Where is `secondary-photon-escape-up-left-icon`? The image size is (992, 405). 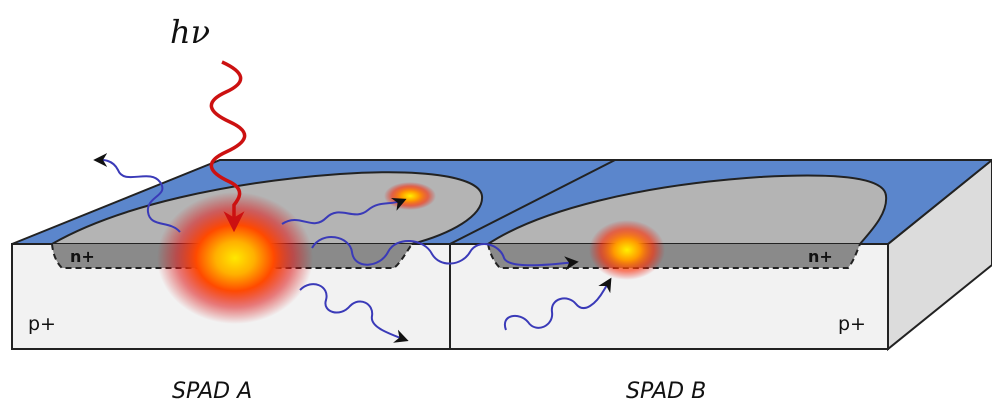 secondary-photon-escape-up-left-icon is located at coordinates (137, 192).